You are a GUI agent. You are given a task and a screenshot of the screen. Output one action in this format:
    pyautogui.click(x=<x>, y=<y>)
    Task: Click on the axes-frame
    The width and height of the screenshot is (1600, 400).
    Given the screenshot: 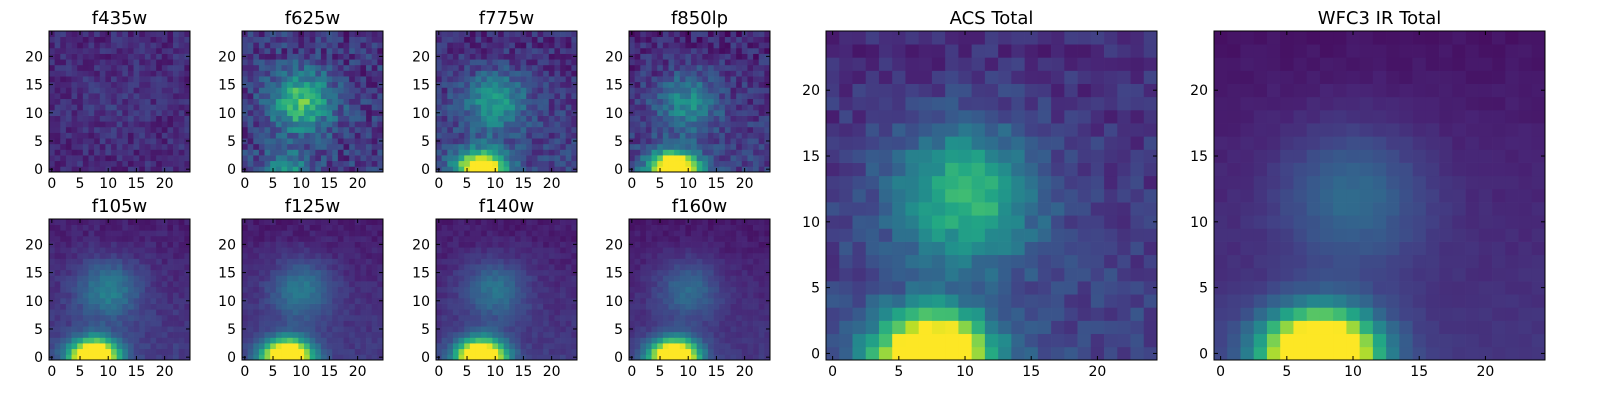 What is the action you would take?
    pyautogui.click(x=312, y=101)
    